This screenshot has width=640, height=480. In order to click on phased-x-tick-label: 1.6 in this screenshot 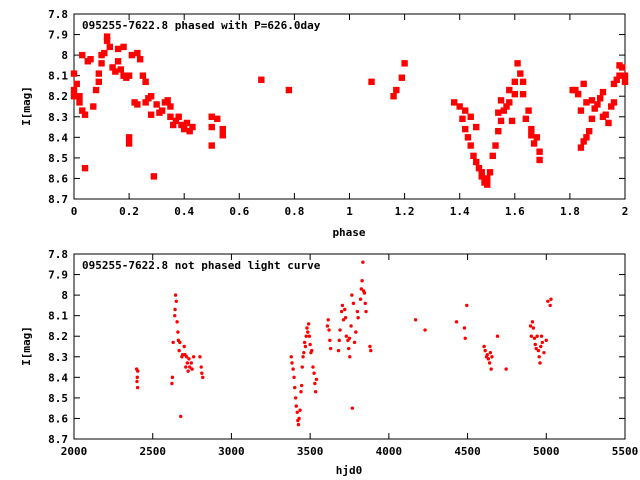, I will do `click(515, 211)`.